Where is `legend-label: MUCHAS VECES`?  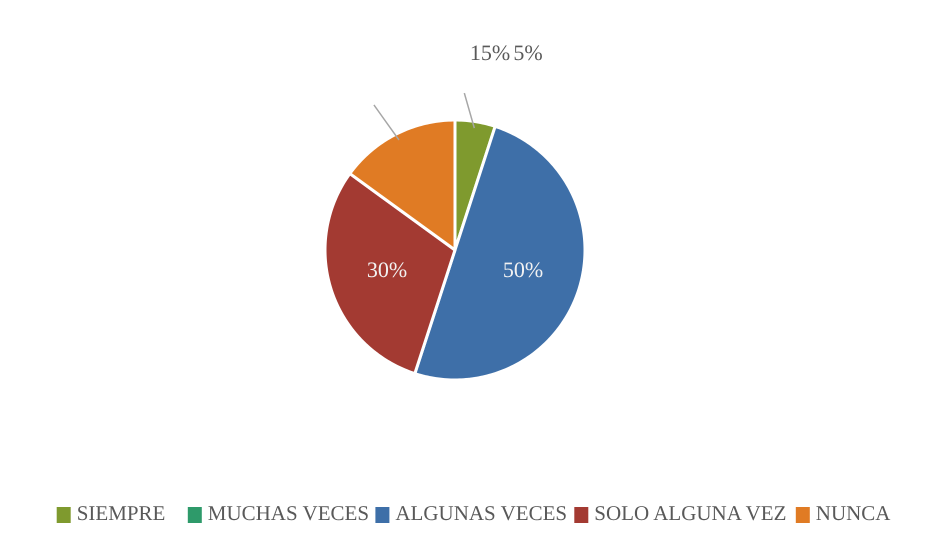
legend-label: MUCHAS VECES is located at coordinates (289, 512).